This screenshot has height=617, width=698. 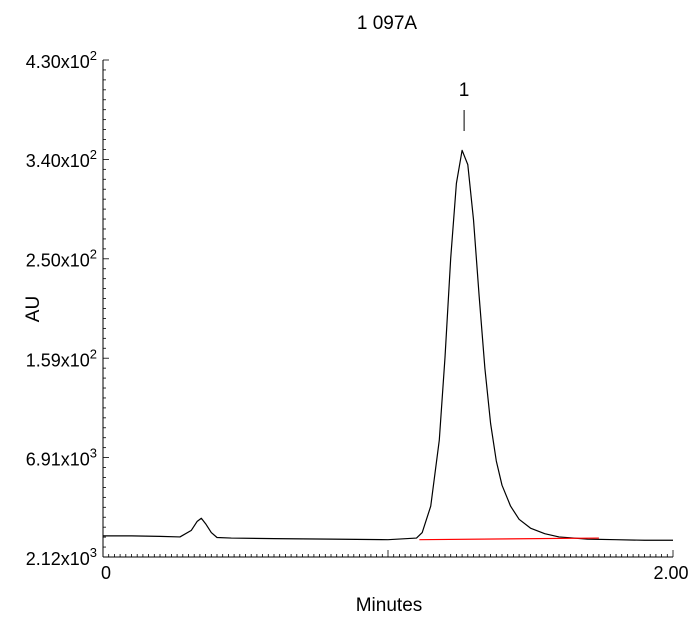 What do you see at coordinates (106, 573) in the screenshot?
I see `x-tick-label: 0` at bounding box center [106, 573].